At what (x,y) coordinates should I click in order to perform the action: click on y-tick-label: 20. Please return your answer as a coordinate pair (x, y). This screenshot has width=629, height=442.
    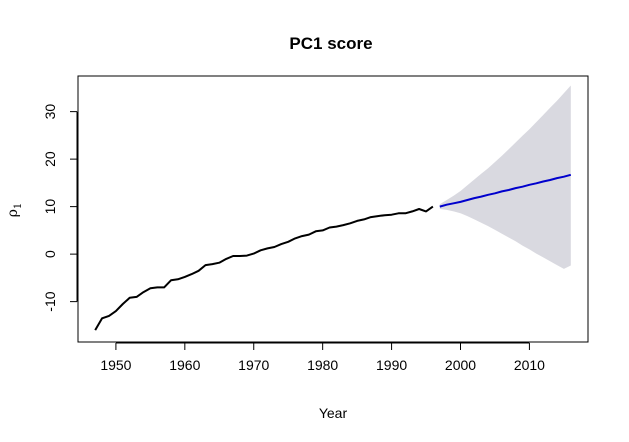
    Looking at the image, I should click on (50, 159).